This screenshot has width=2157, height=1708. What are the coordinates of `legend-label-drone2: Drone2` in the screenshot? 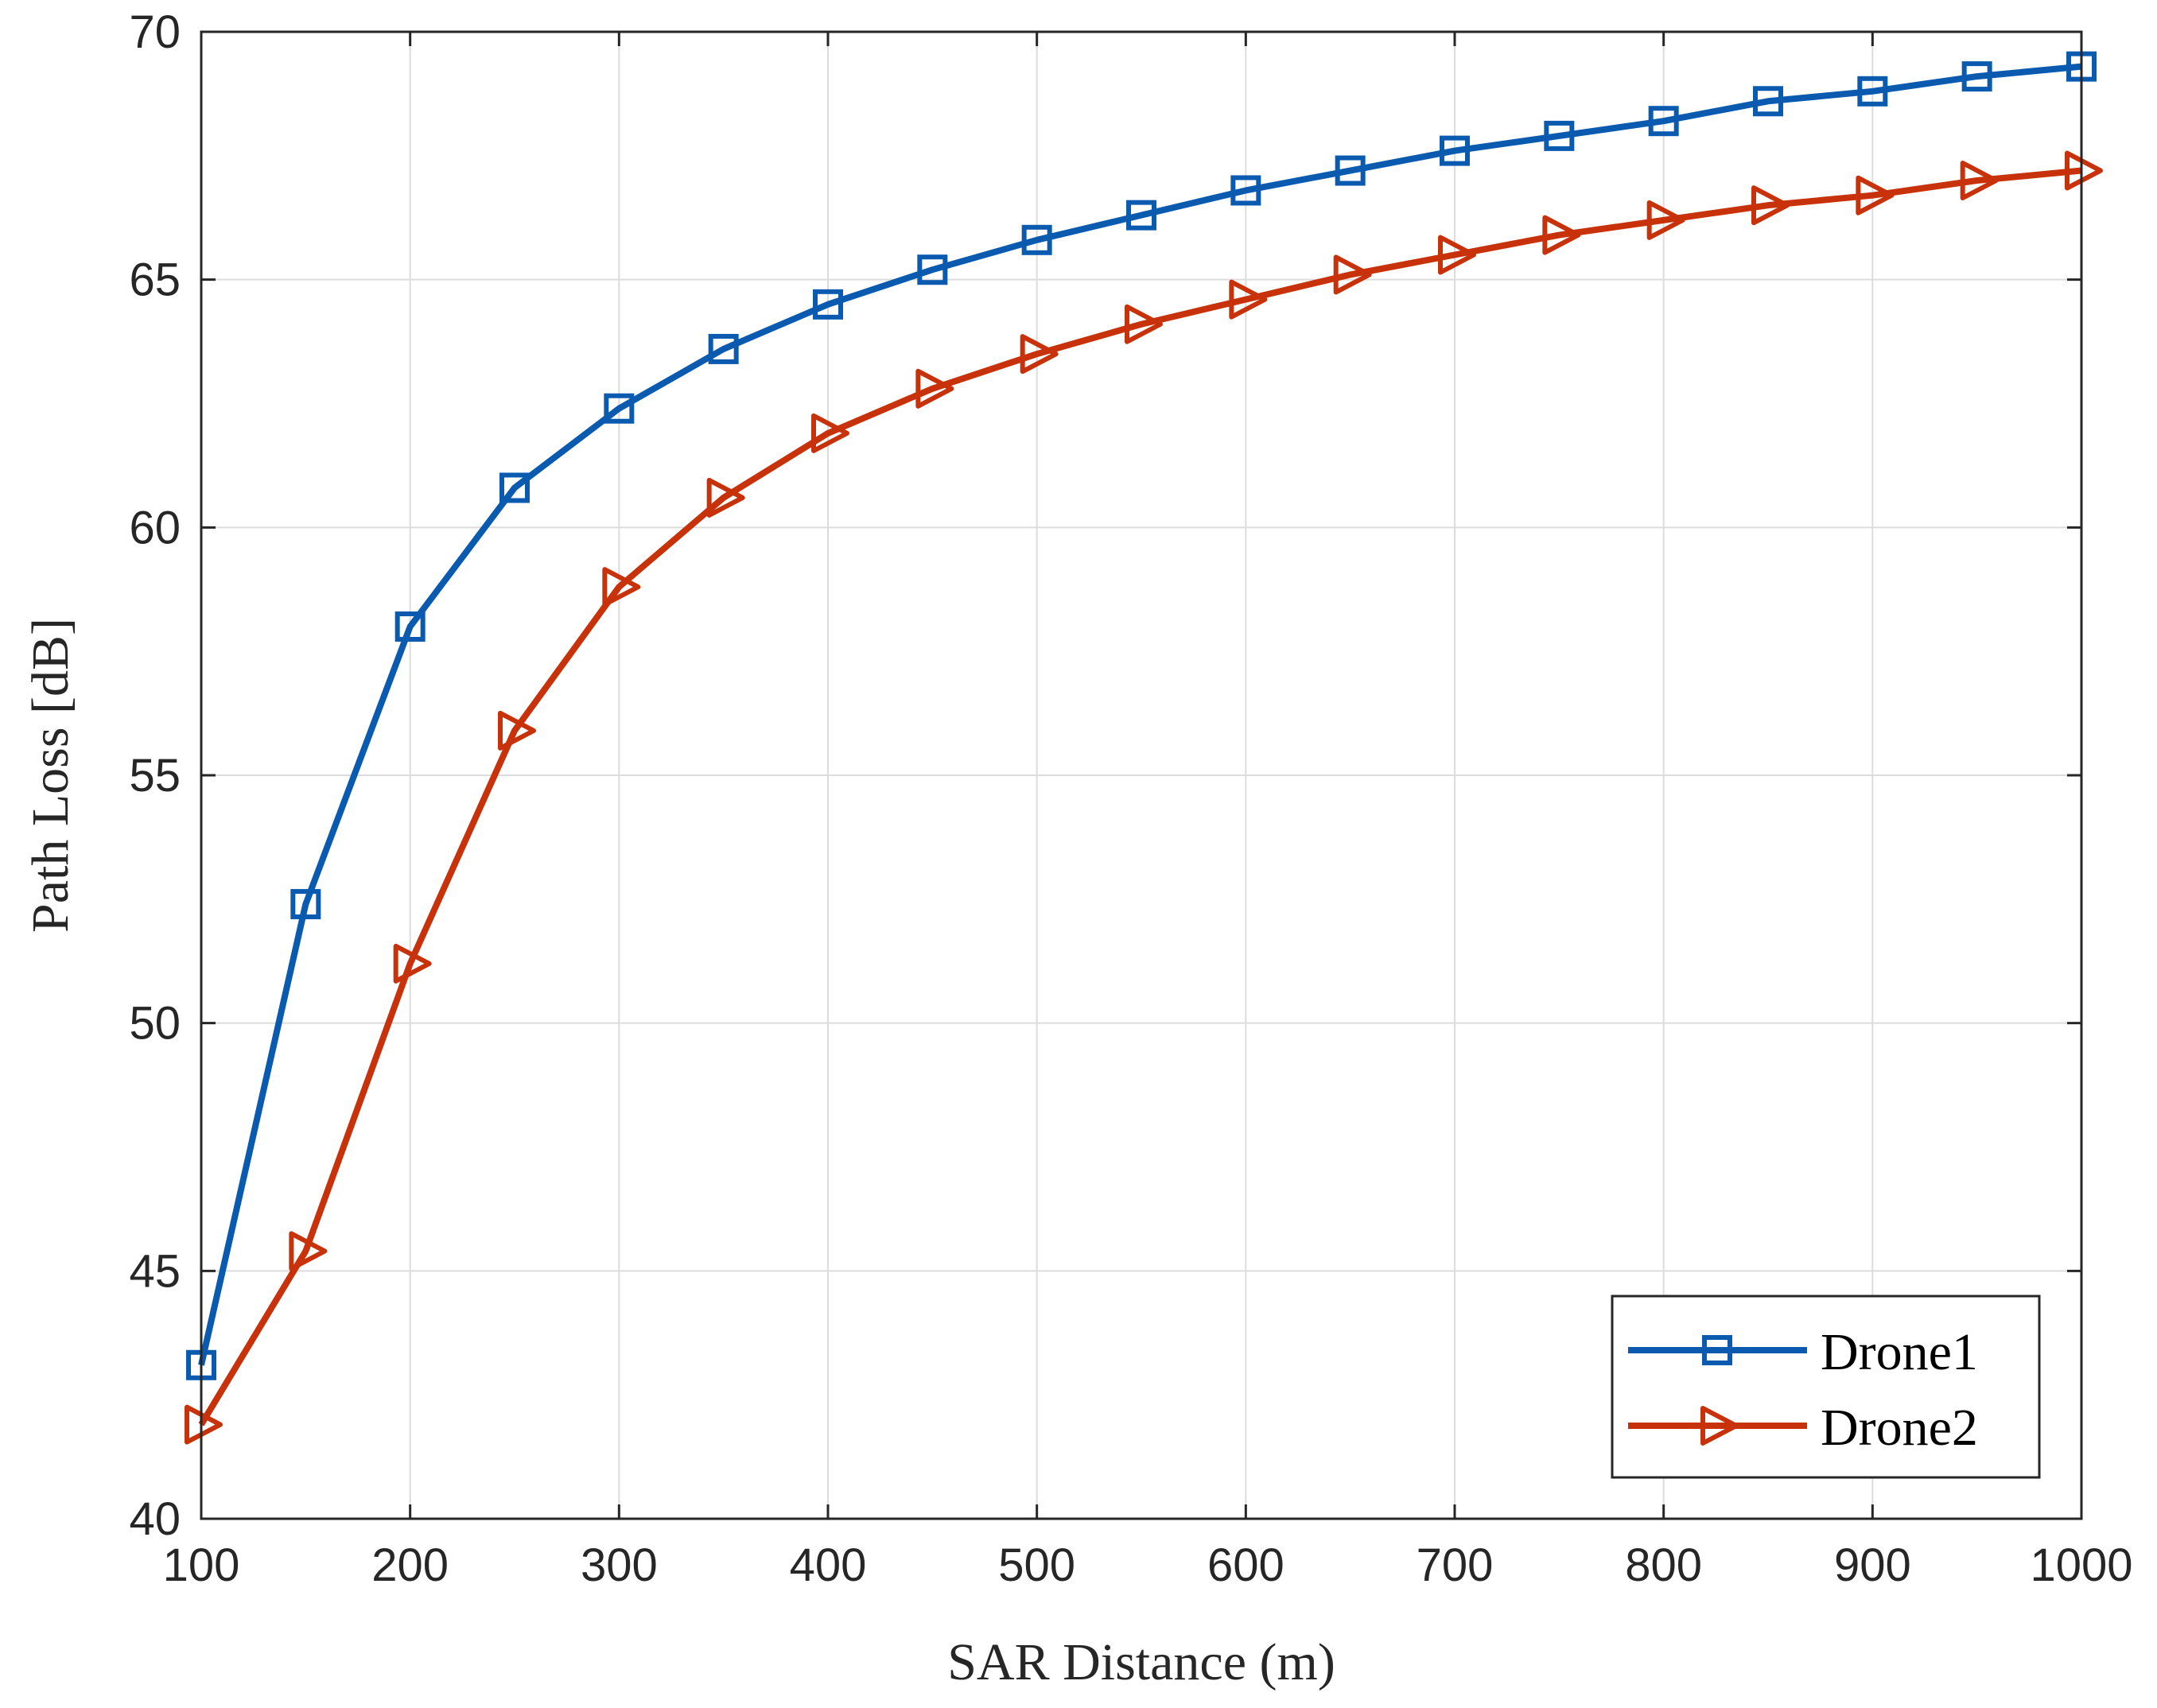 It's located at (1899, 1428).